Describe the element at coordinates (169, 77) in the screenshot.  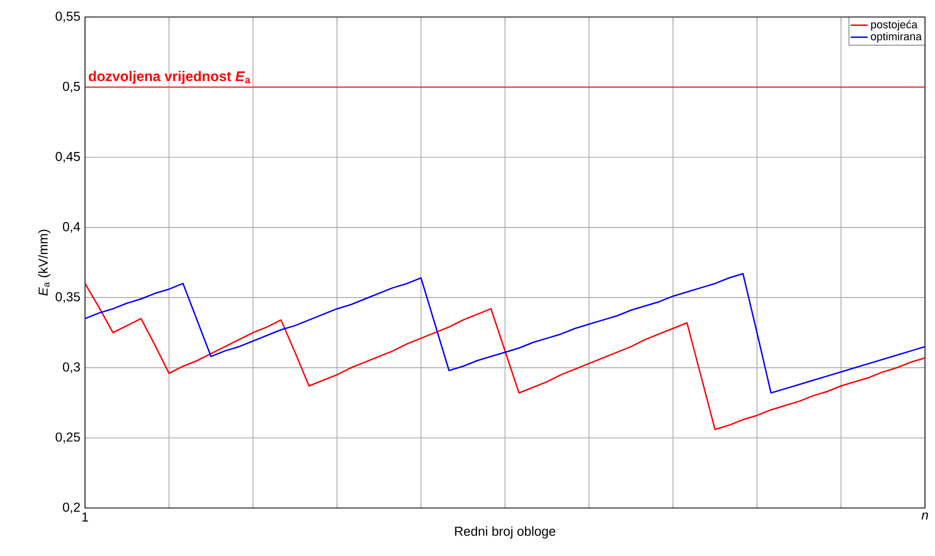
I see `ref-line-label: dozvoljena vrijednost E$_{a}$` at that location.